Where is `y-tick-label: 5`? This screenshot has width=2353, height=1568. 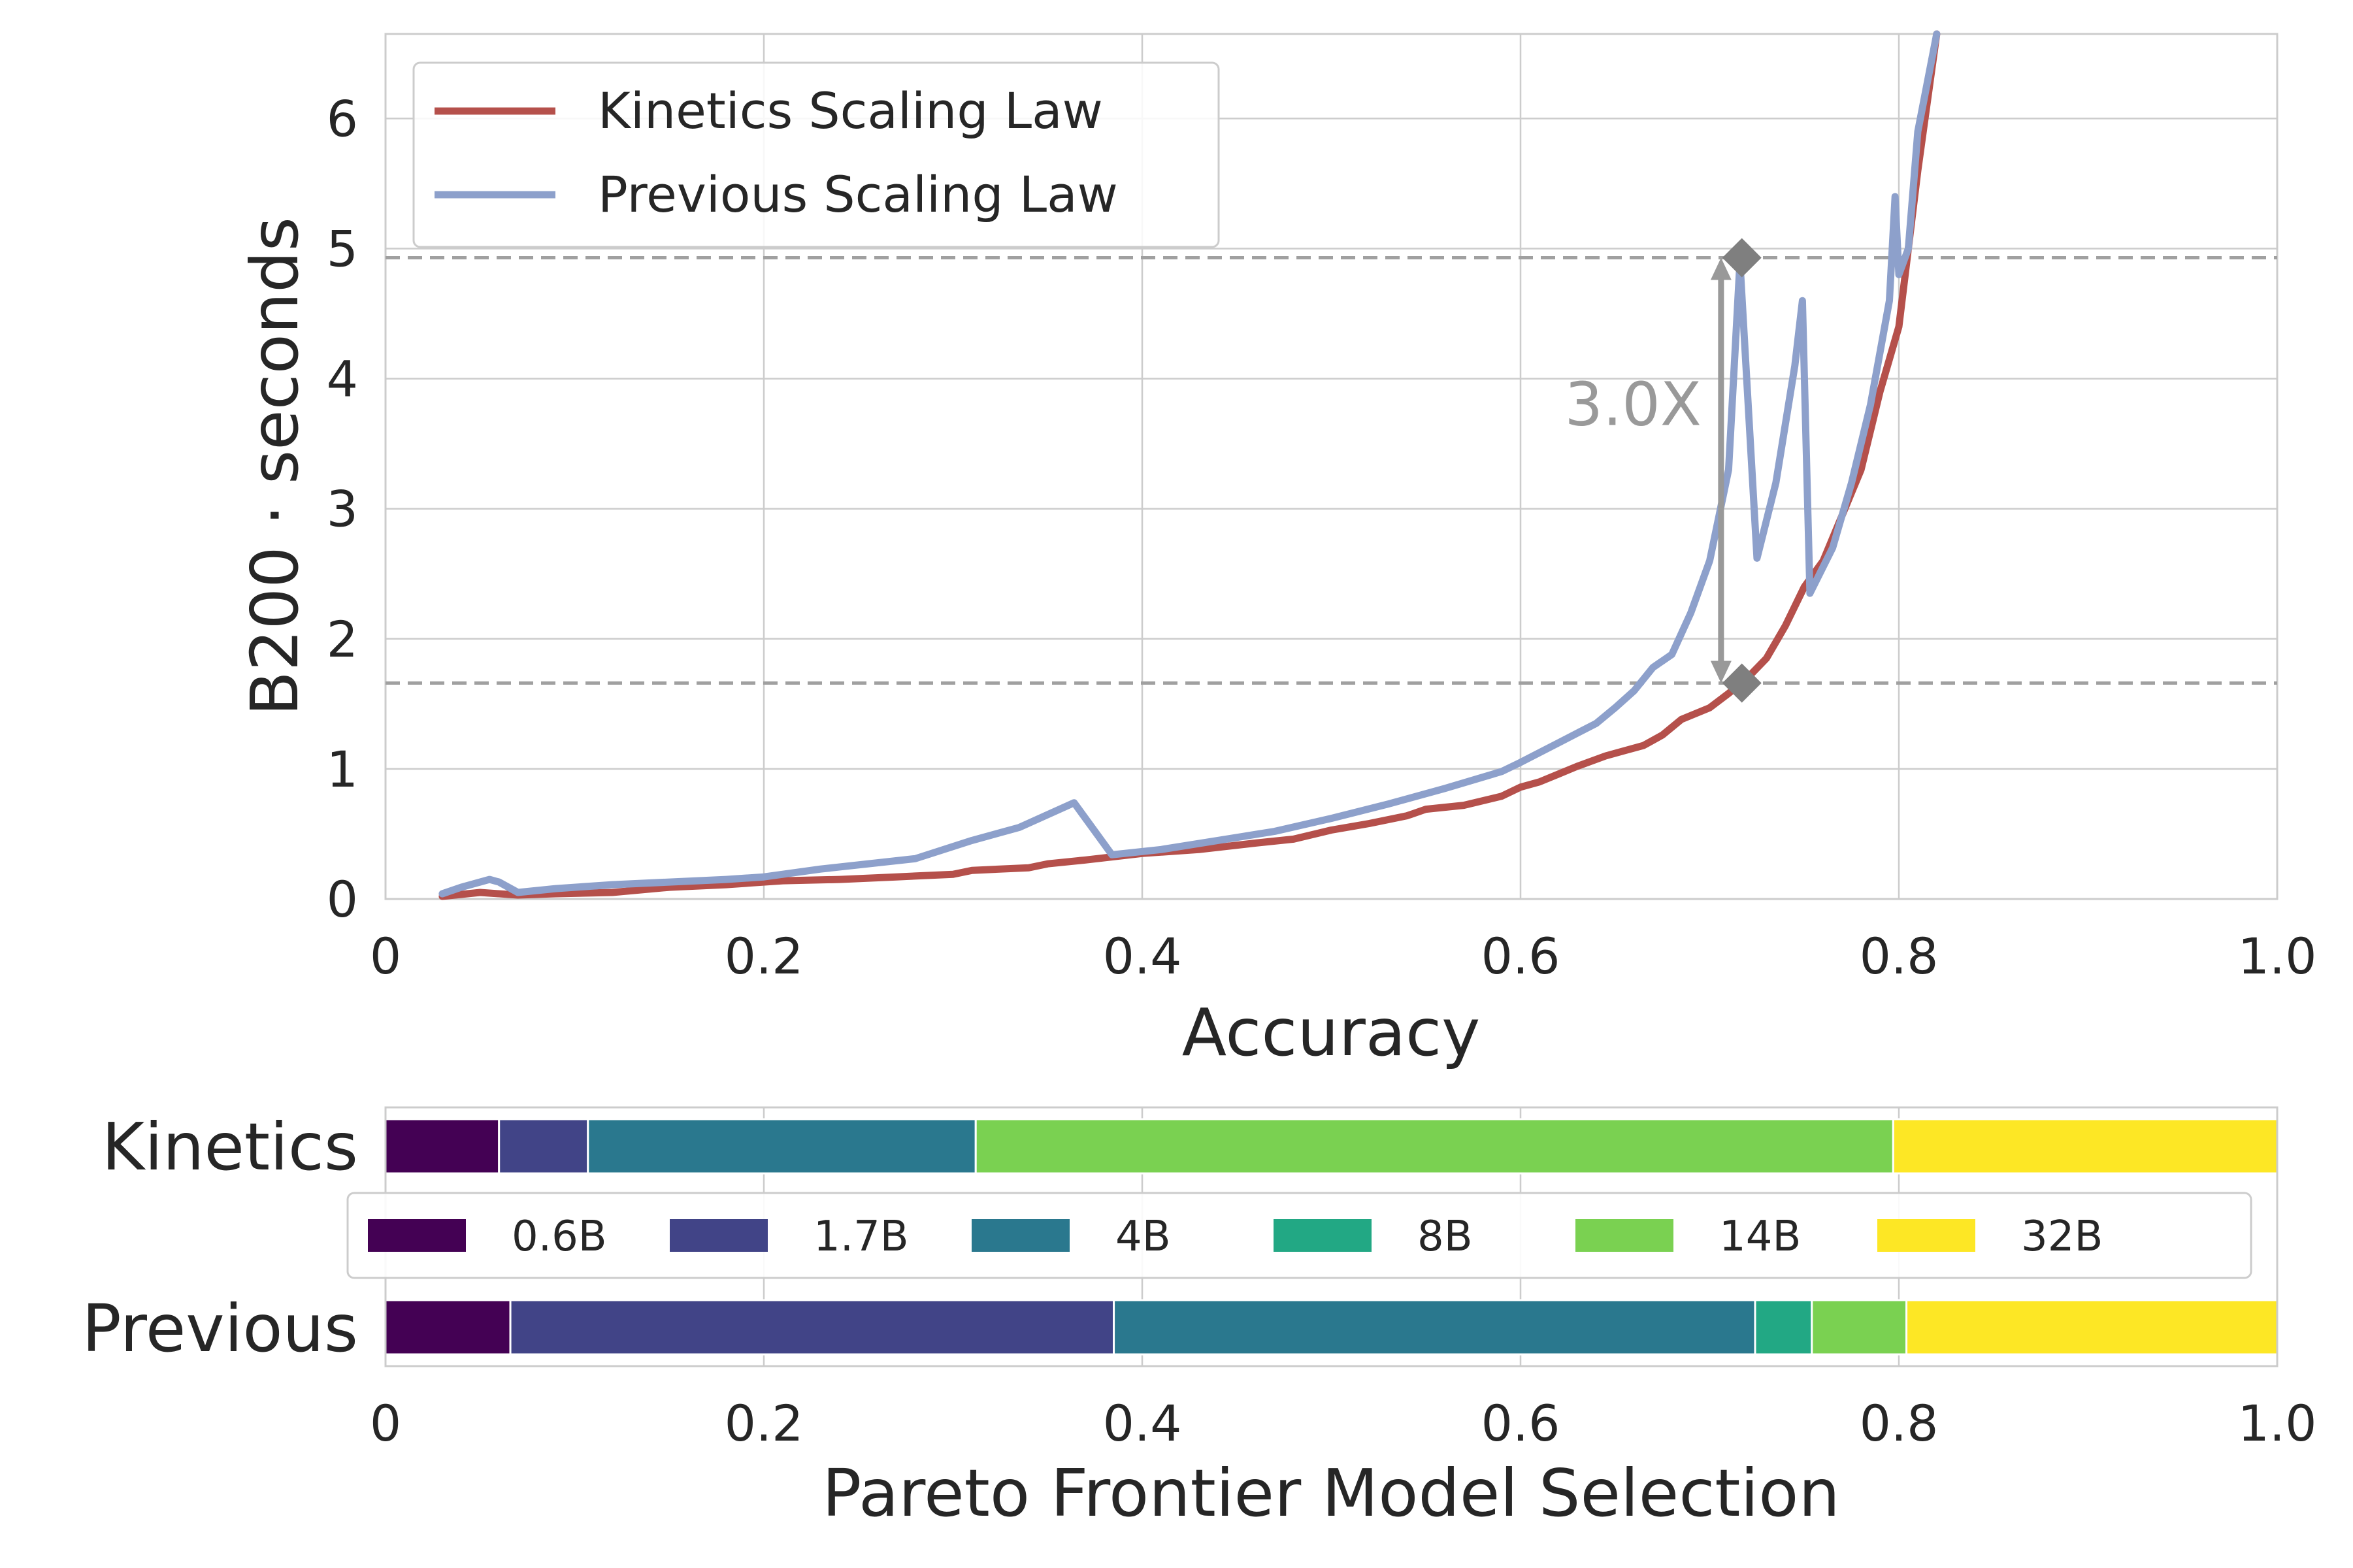
y-tick-label: 5 is located at coordinates (342, 249).